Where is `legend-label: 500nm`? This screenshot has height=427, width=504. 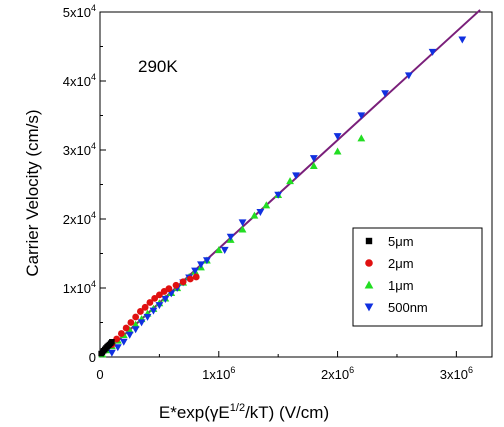 legend-label: 500nm is located at coordinates (408, 307).